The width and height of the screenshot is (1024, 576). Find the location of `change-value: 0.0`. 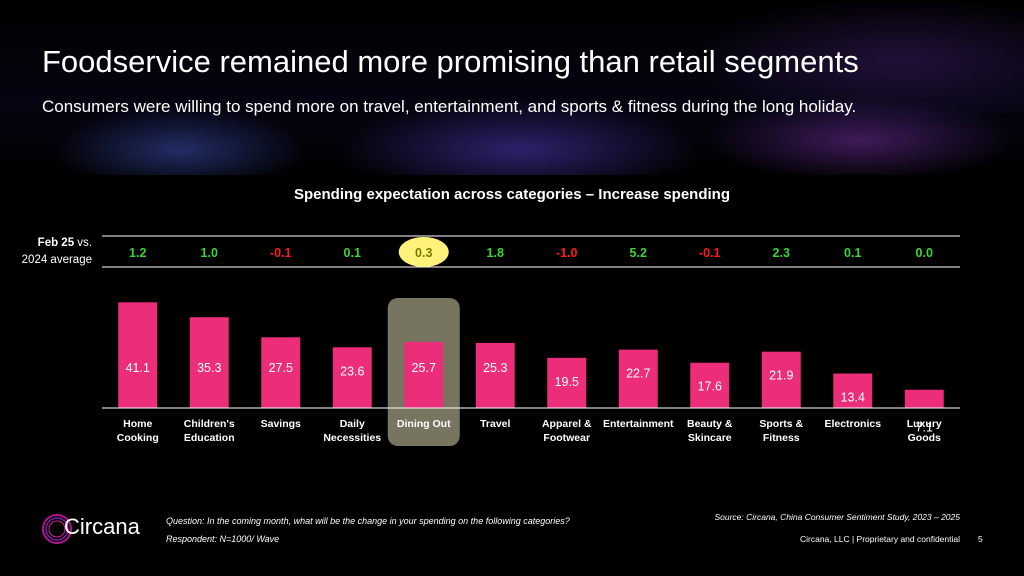

change-value: 0.0 is located at coordinates (924, 253).